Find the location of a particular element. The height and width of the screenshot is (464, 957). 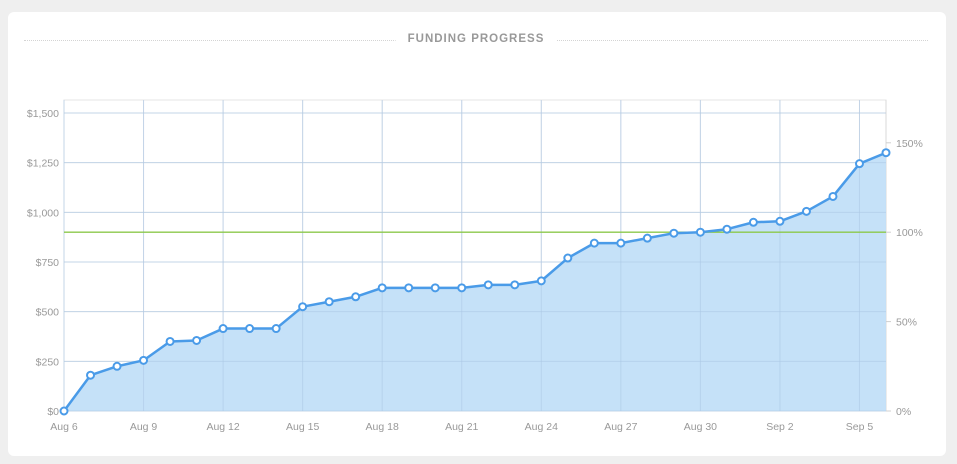

title-divider: FUNDING PROGRESS is located at coordinates (476, 43).